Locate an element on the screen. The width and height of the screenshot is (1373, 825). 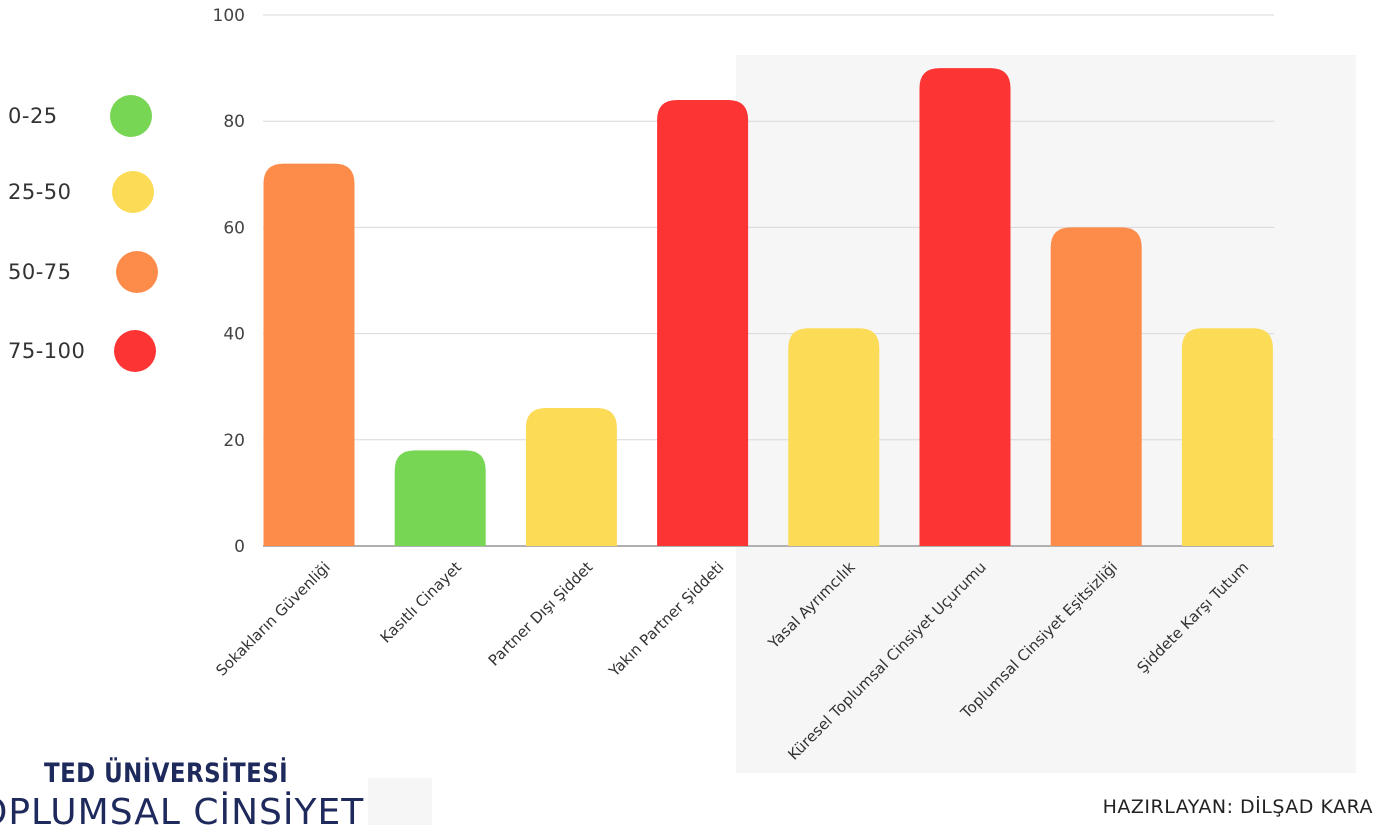
author-credit: HAZIRLAYAN: DİLŞAD KARA is located at coordinates (1237, 807).